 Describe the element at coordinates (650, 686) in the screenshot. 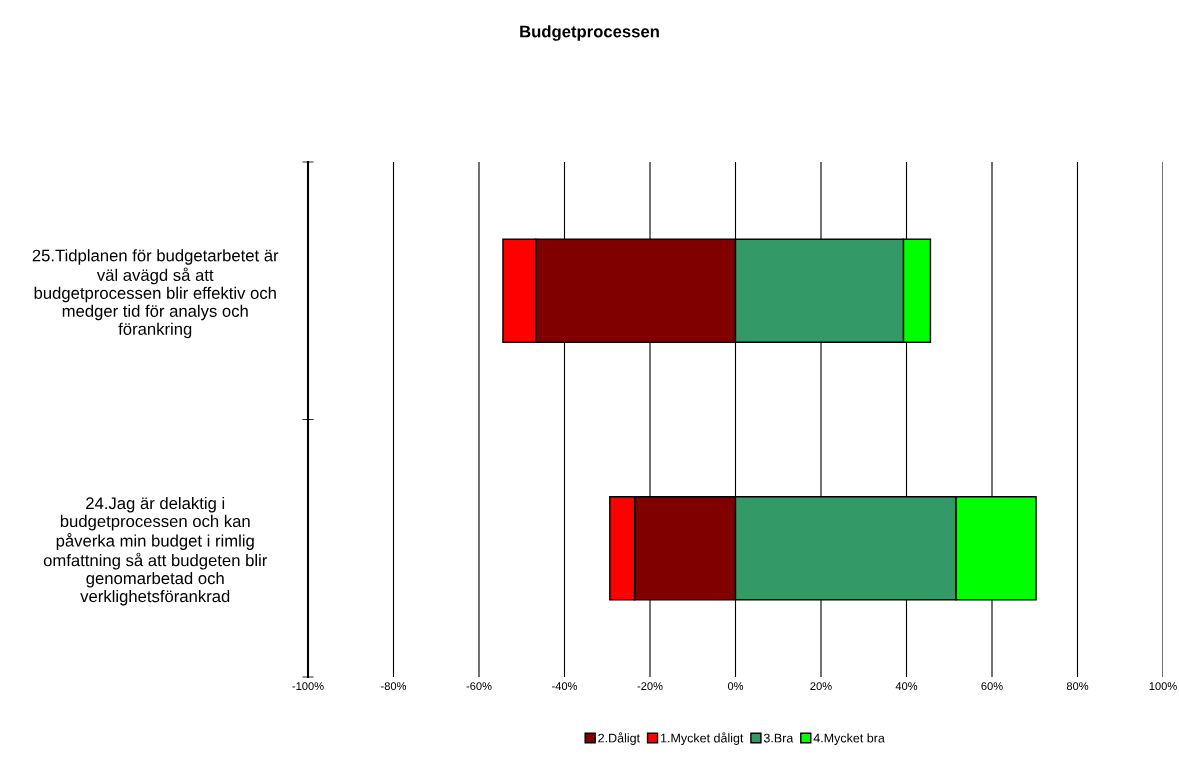

I see `x-tick-label: -20%` at that location.